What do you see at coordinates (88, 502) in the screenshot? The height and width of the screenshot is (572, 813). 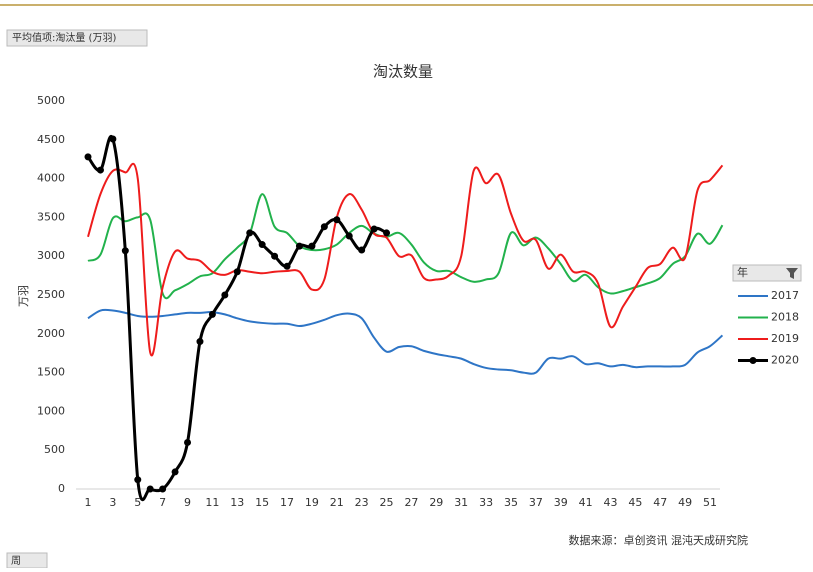 I see `x-tick-label: 1` at bounding box center [88, 502].